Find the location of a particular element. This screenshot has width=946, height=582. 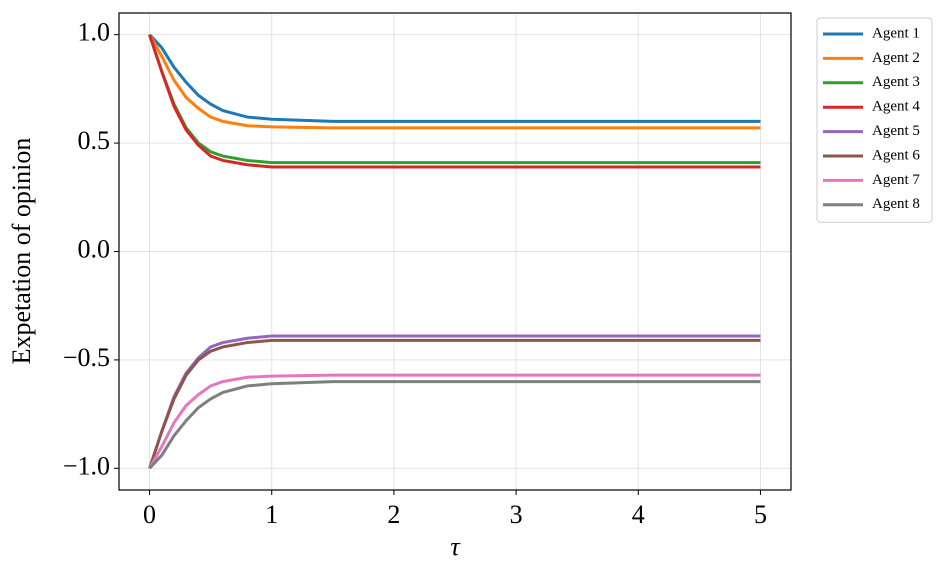

x-tick-label: 5 is located at coordinates (760, 514).